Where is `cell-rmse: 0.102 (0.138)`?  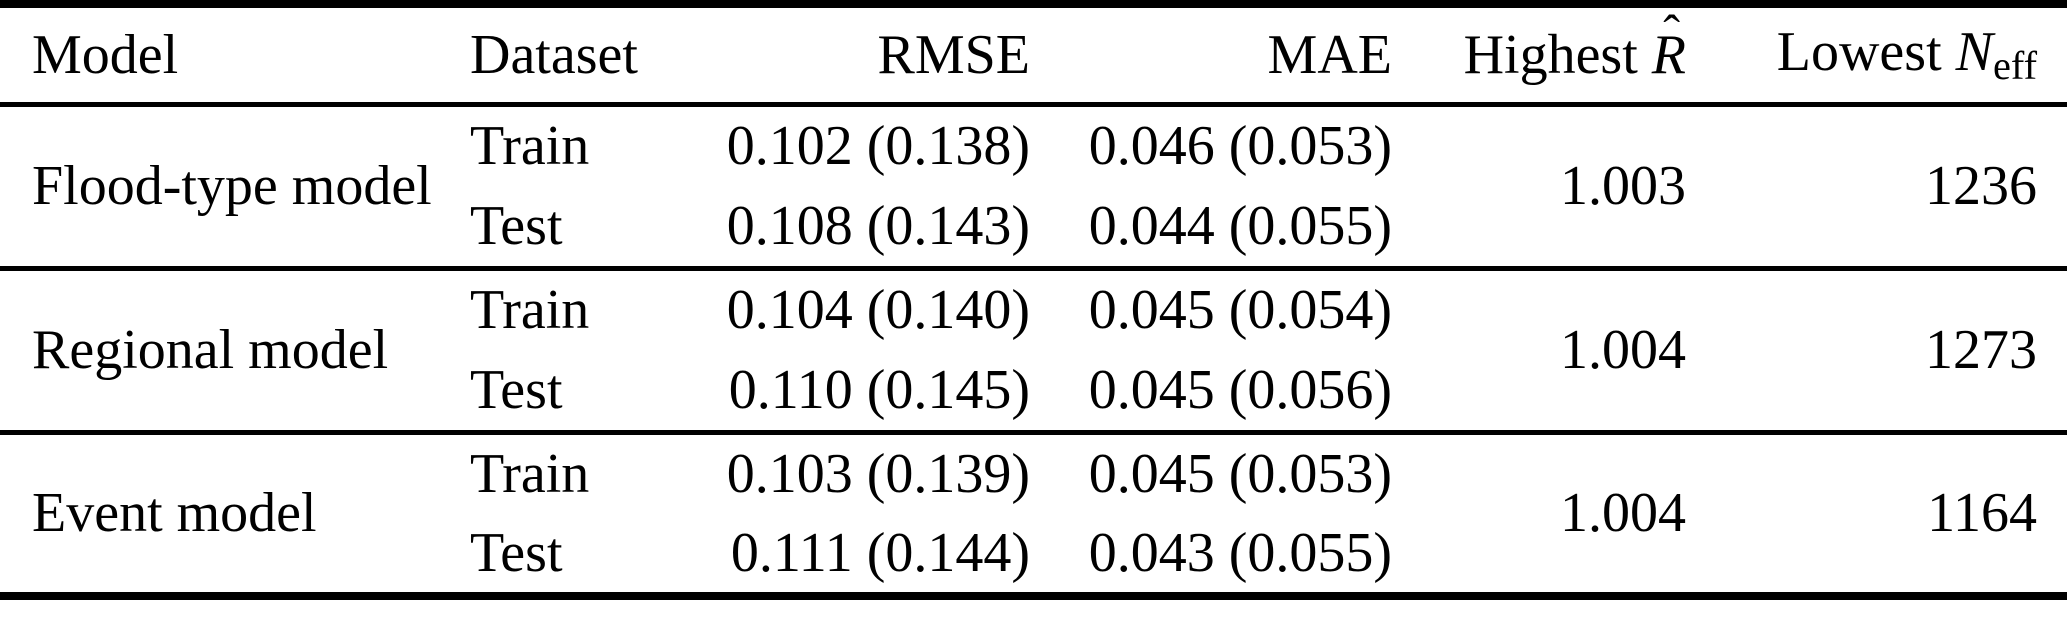 cell-rmse: 0.102 (0.138) is located at coordinates (878, 146).